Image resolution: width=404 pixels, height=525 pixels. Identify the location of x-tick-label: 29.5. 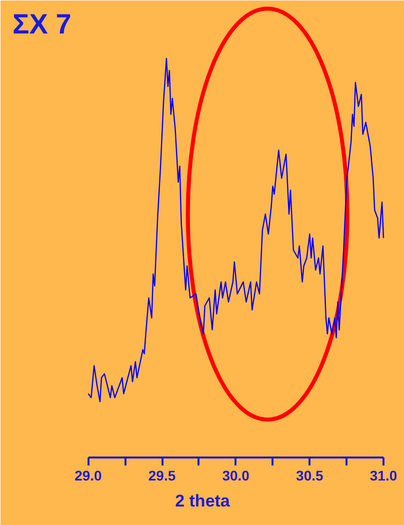
(162, 476).